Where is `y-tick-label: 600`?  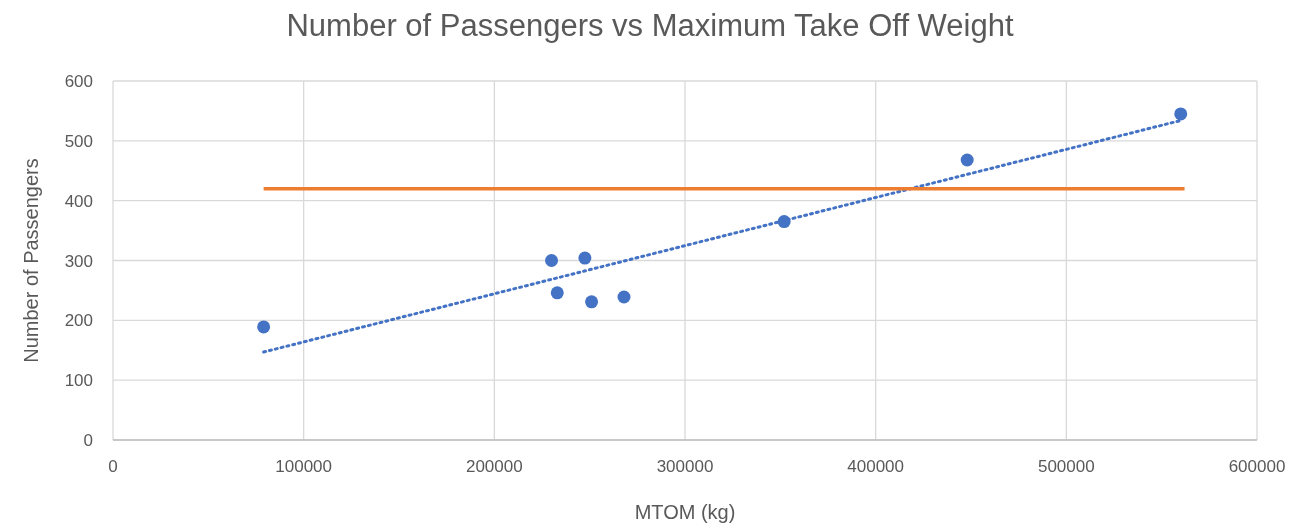
y-tick-label: 600 is located at coordinates (78, 81).